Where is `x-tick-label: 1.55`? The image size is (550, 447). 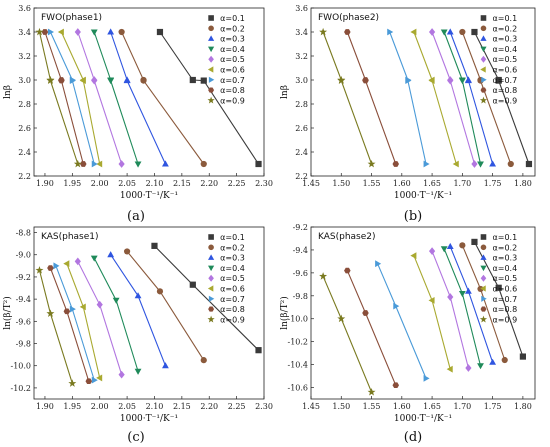 x-tick-label: 1.55 is located at coordinates (372, 183).